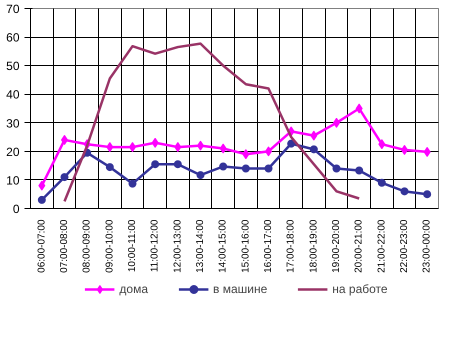  I want to click on legend-label: на работе, so click(360, 289).